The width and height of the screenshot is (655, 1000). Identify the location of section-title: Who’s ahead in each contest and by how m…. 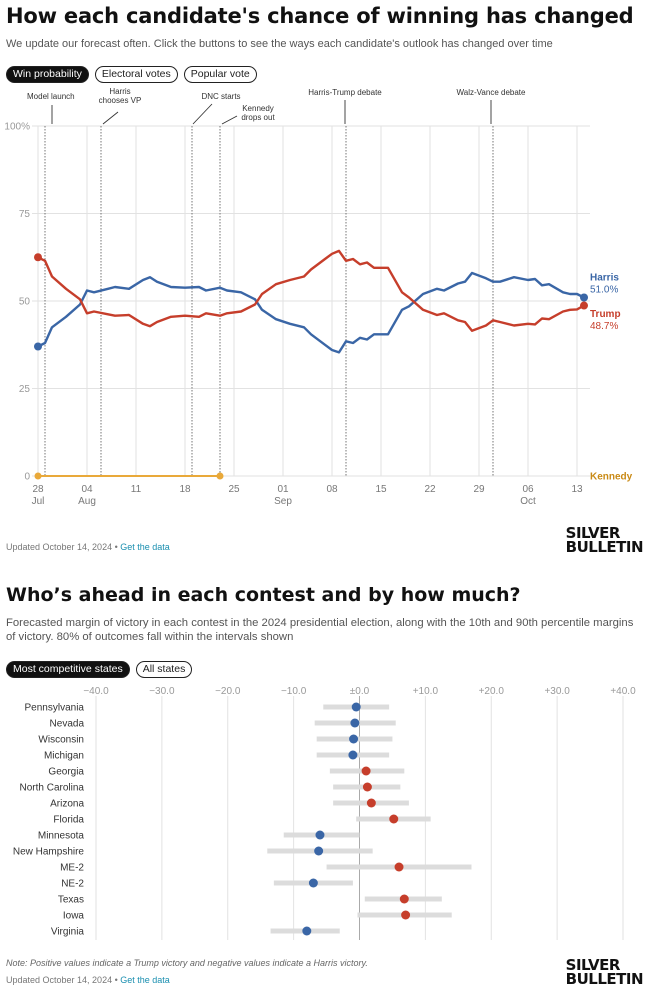
(263, 595).